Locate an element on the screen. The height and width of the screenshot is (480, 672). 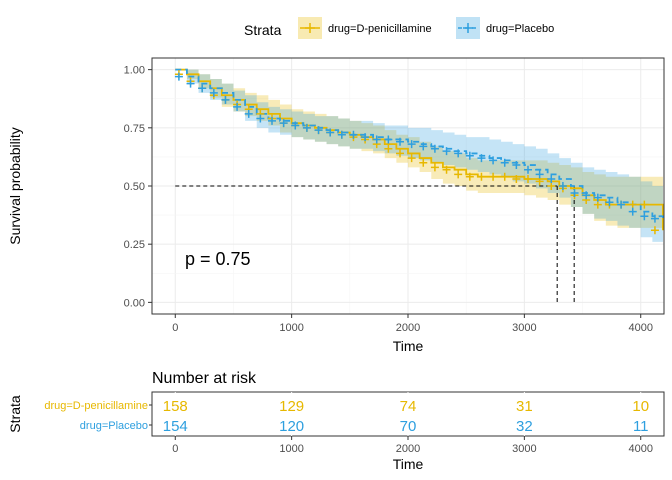
risk-count-placebo: 32 is located at coordinates (524, 426).